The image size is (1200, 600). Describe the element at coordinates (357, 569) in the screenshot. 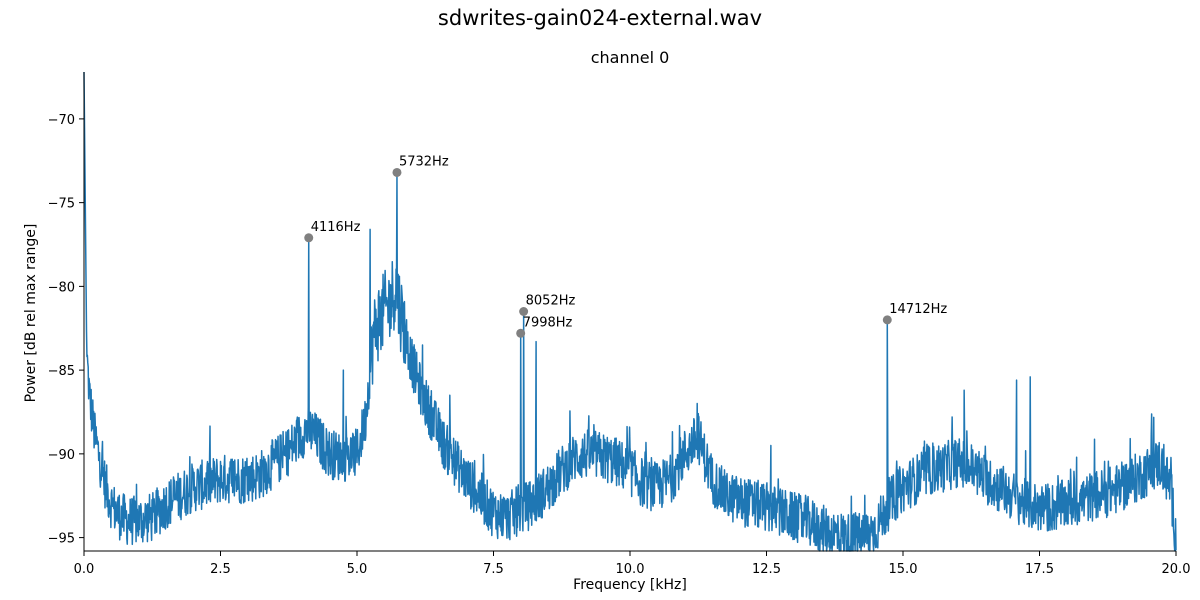

I see `x-tick-label: 5.0` at that location.